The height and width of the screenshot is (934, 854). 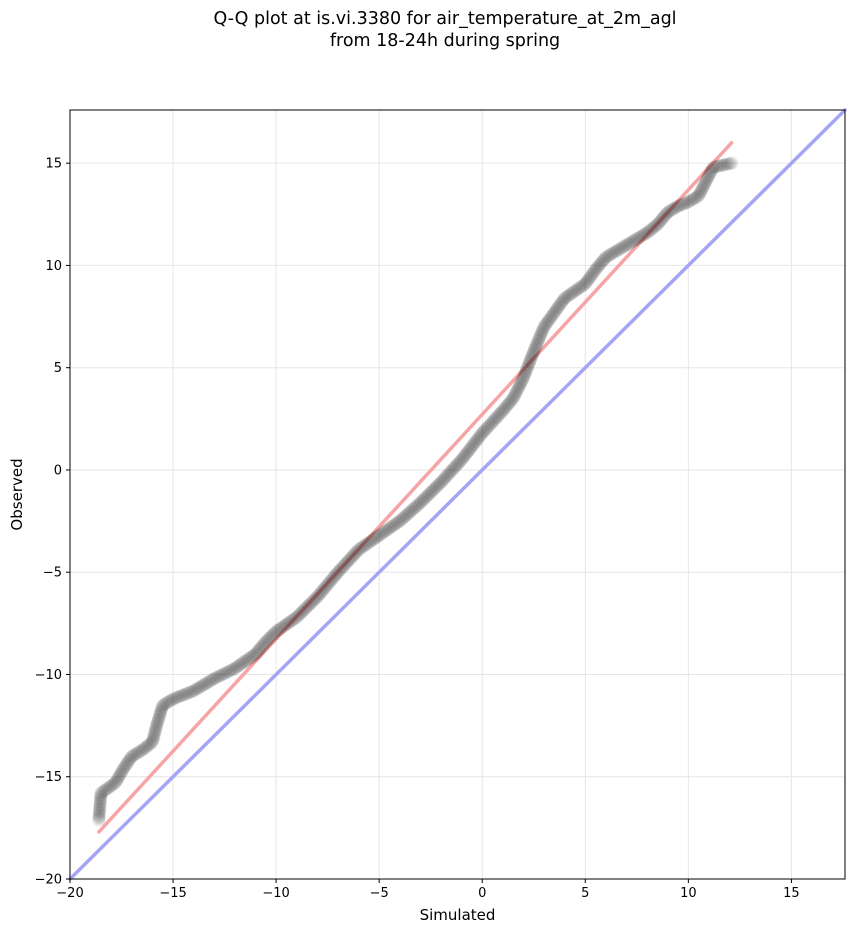 What do you see at coordinates (48, 675) in the screenshot?
I see `y-tick-label: −10` at bounding box center [48, 675].